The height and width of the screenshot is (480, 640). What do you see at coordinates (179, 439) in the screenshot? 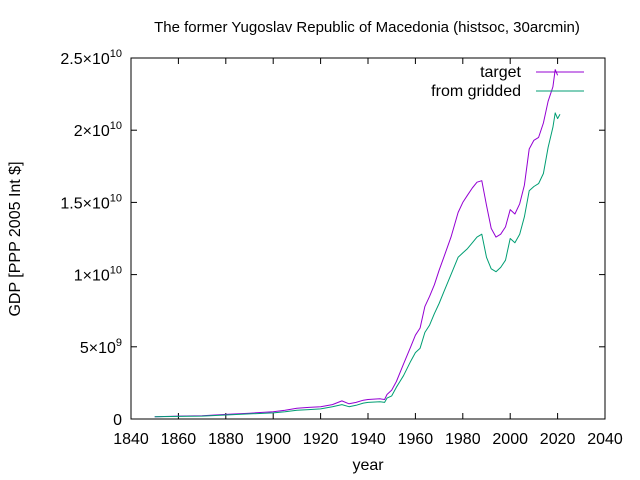
I see `x-tick-label: 1860` at bounding box center [179, 439].